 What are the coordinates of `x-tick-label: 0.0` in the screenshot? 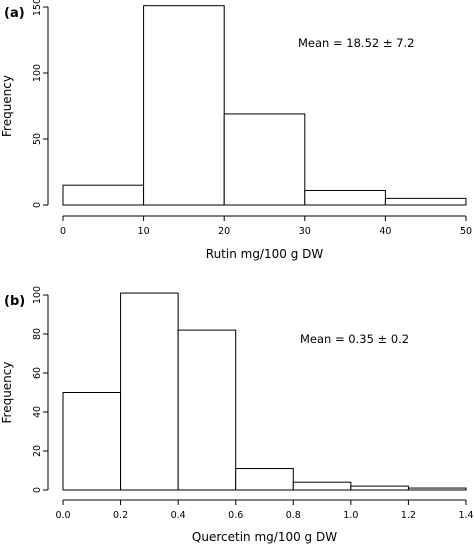 It's located at (62, 515).